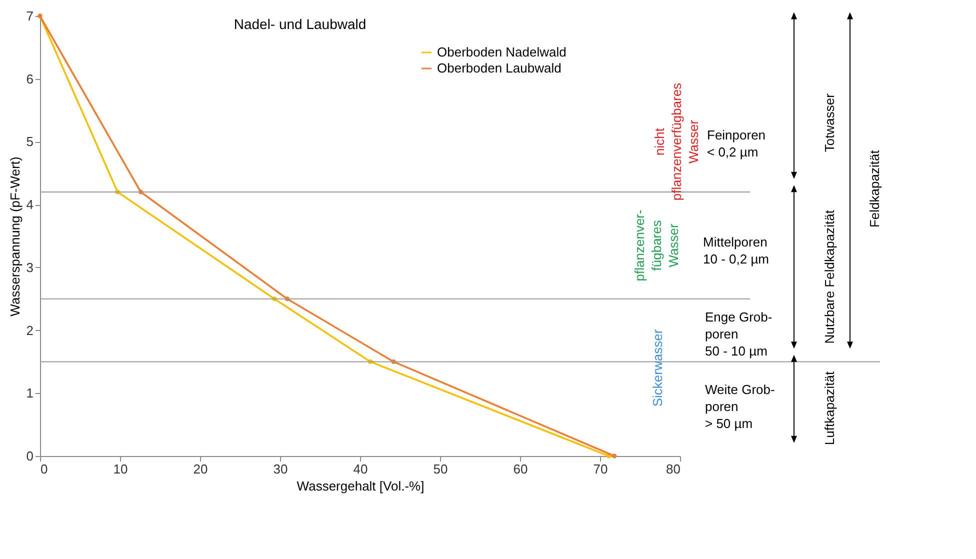  I want to click on y-tick-label: 0, so click(30, 456).